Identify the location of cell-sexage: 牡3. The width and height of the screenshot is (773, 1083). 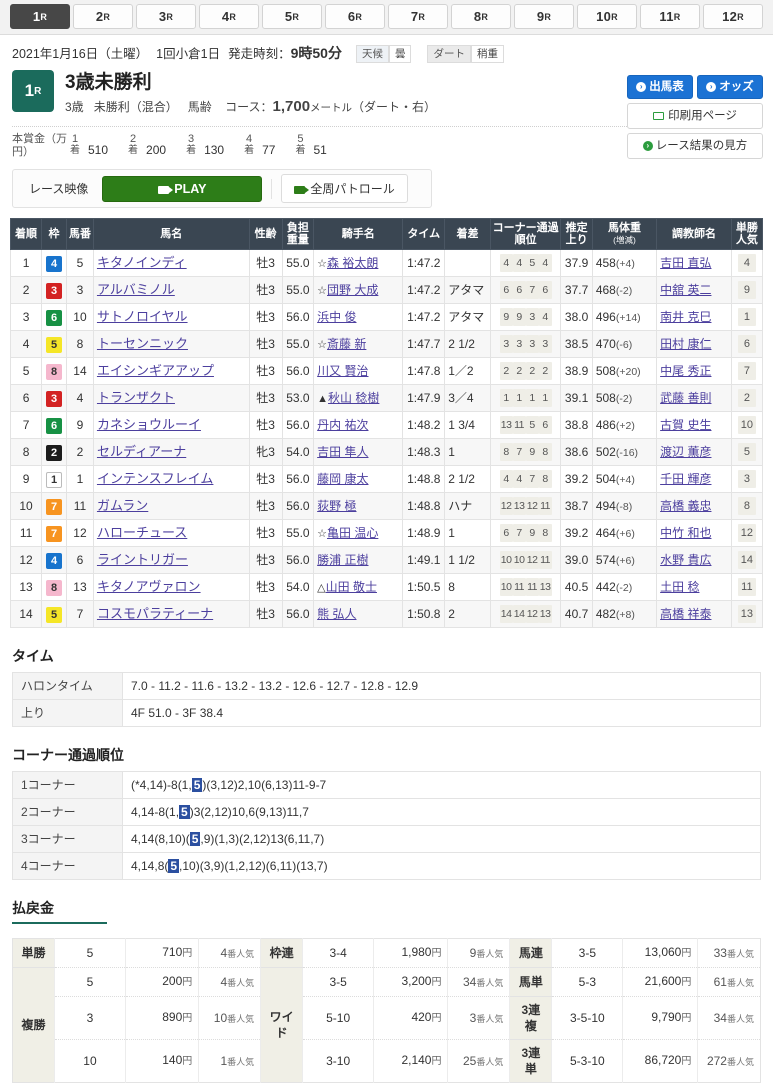
(265, 587).